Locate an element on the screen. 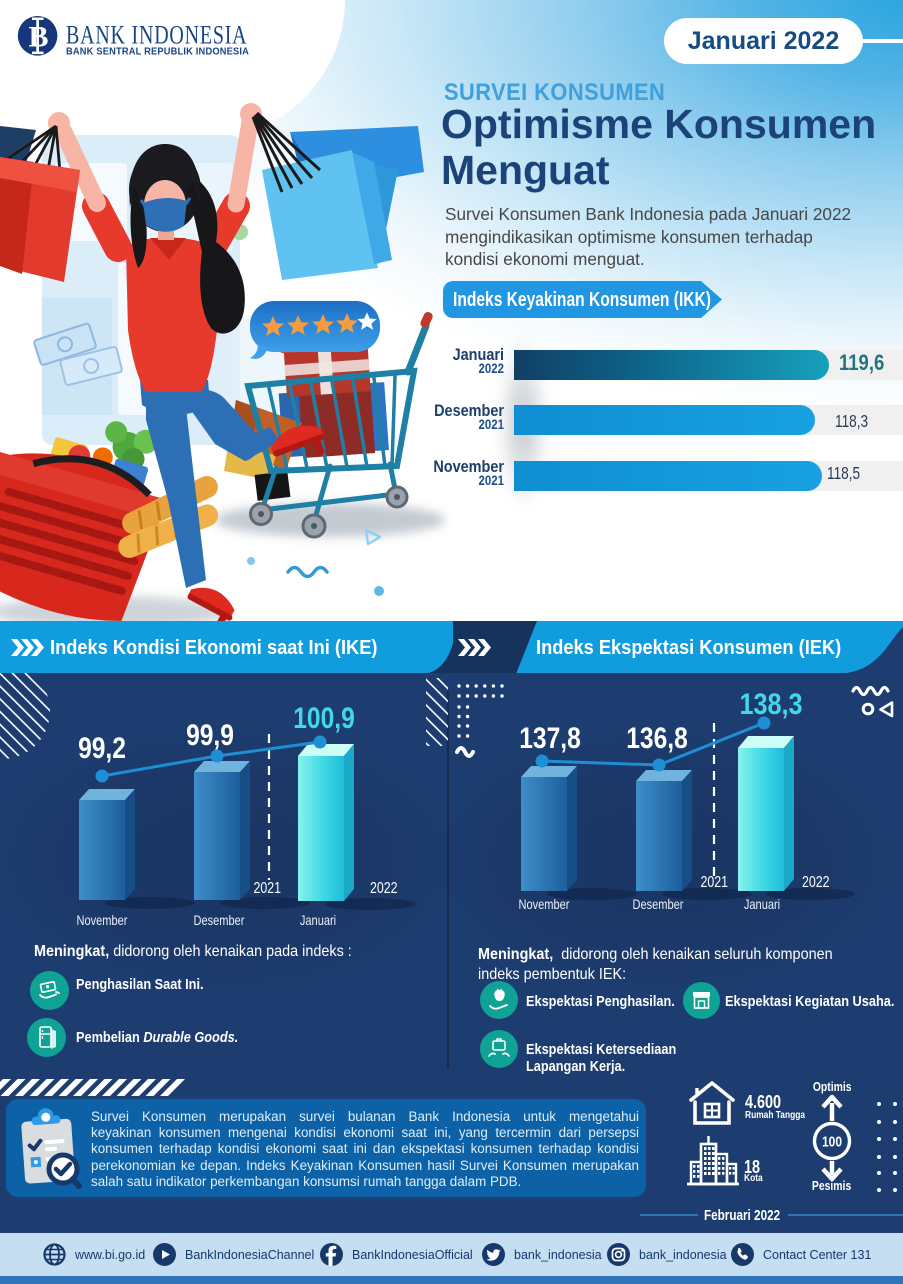 The width and height of the screenshot is (903, 1284). svg-text: 100,9 is located at coordinates (324, 718).